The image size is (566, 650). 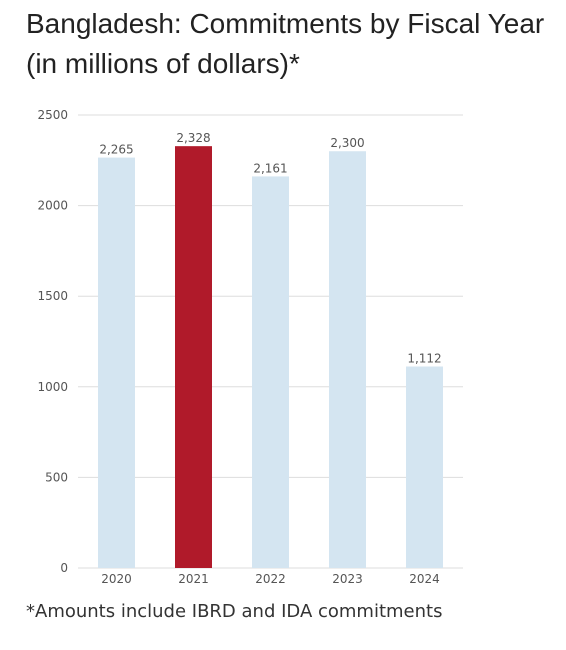 I want to click on y-axis-ticks: 0 500 1000 1500 2000 2500, so click(x=52, y=341).